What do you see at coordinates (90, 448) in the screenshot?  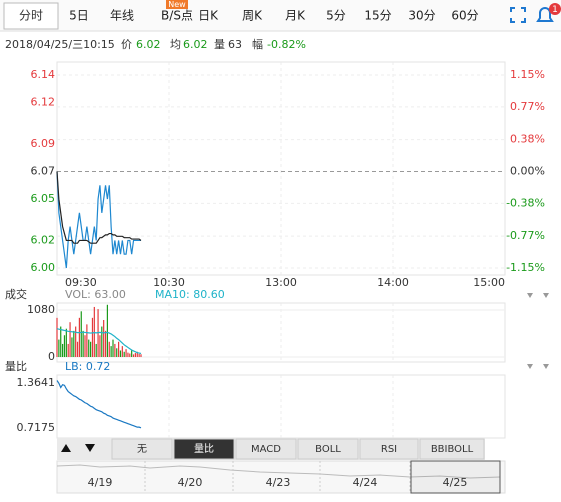 I see `down-arrow` at bounding box center [90, 448].